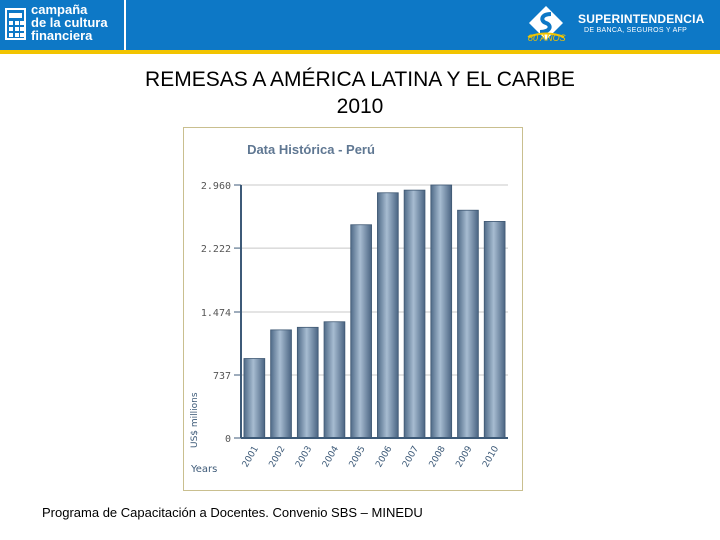 The height and width of the screenshot is (540, 720). I want to click on x-tick-label-2006: 2006, so click(384, 456).